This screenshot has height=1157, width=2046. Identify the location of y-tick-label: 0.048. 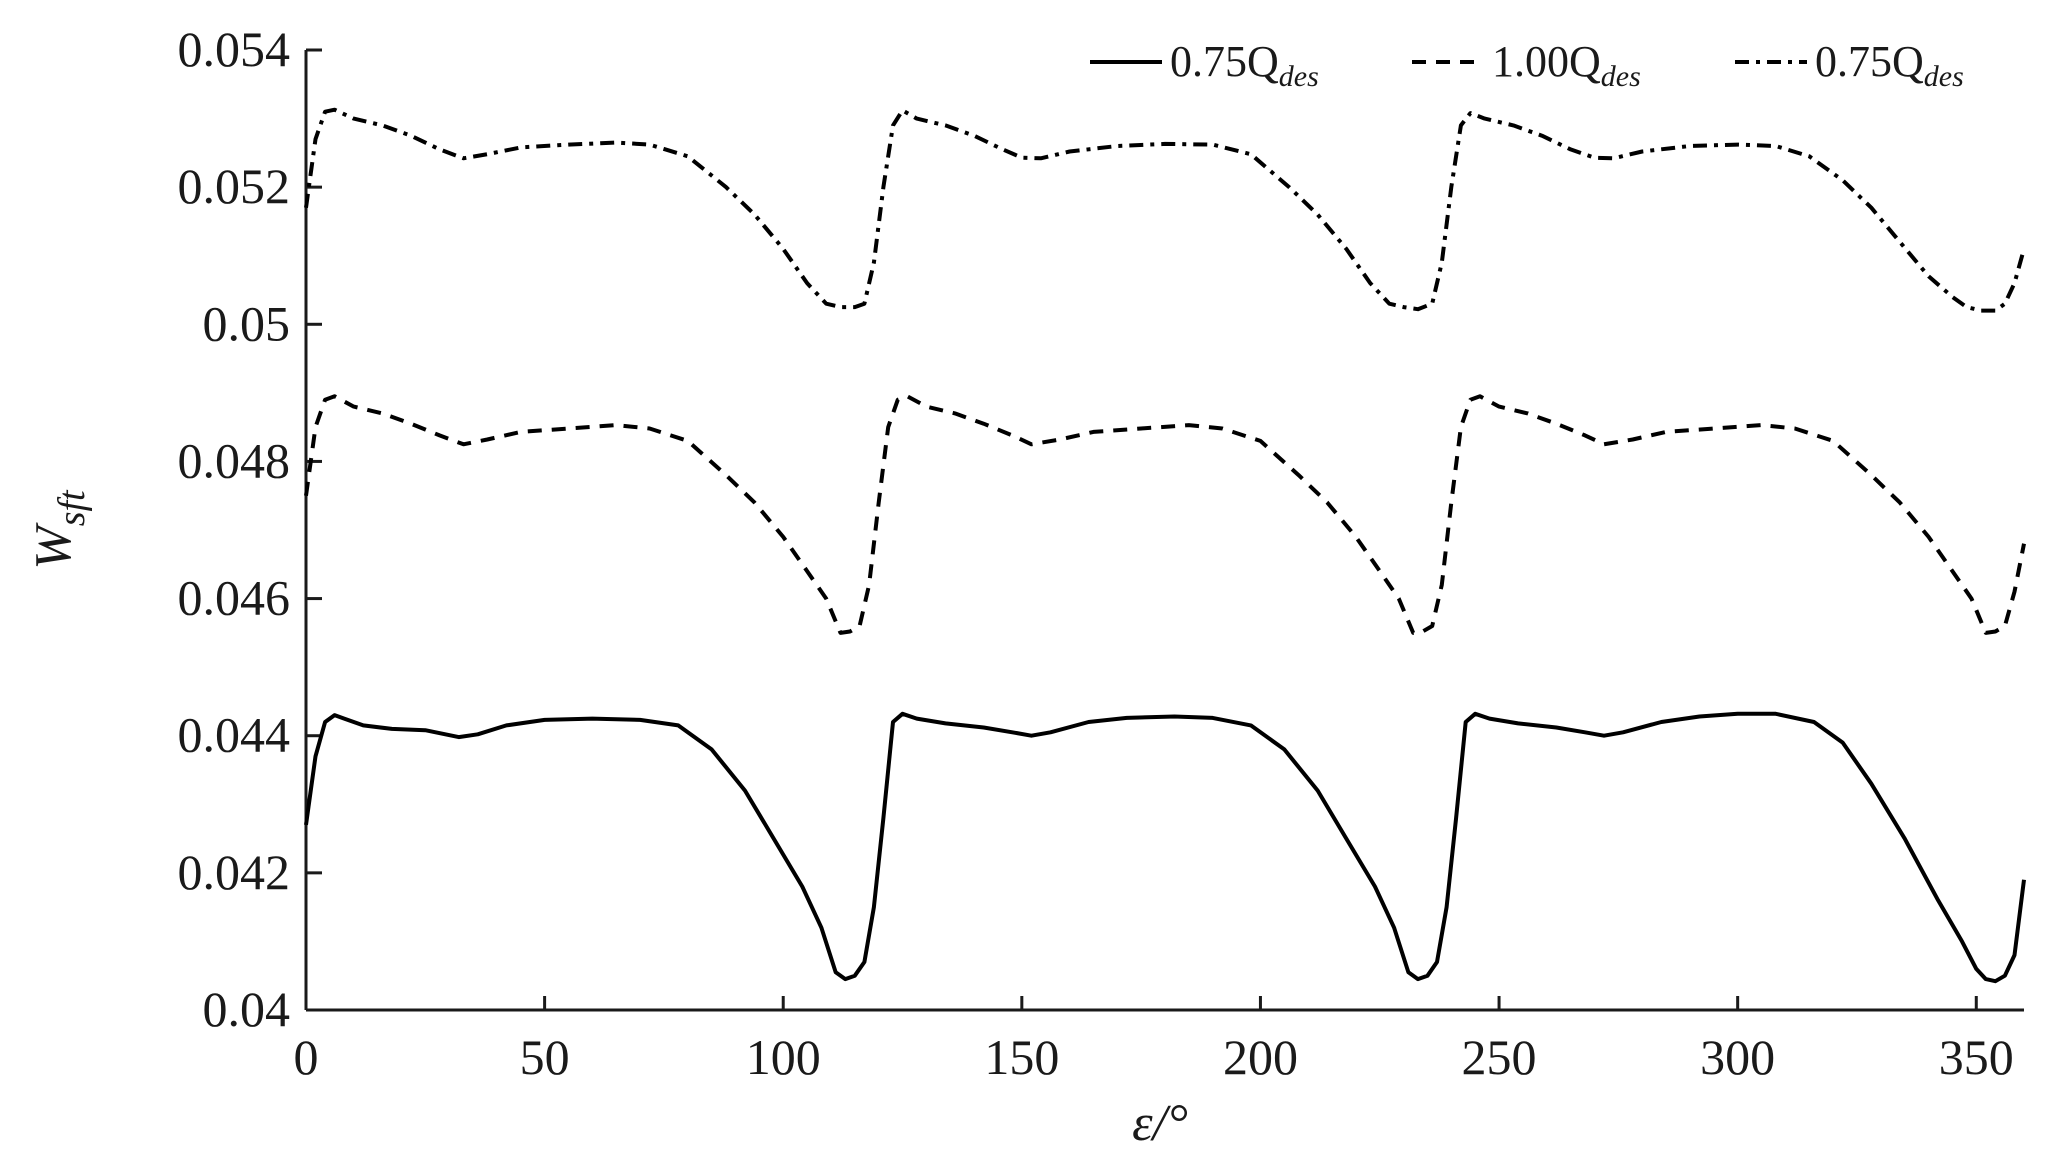
(234, 460).